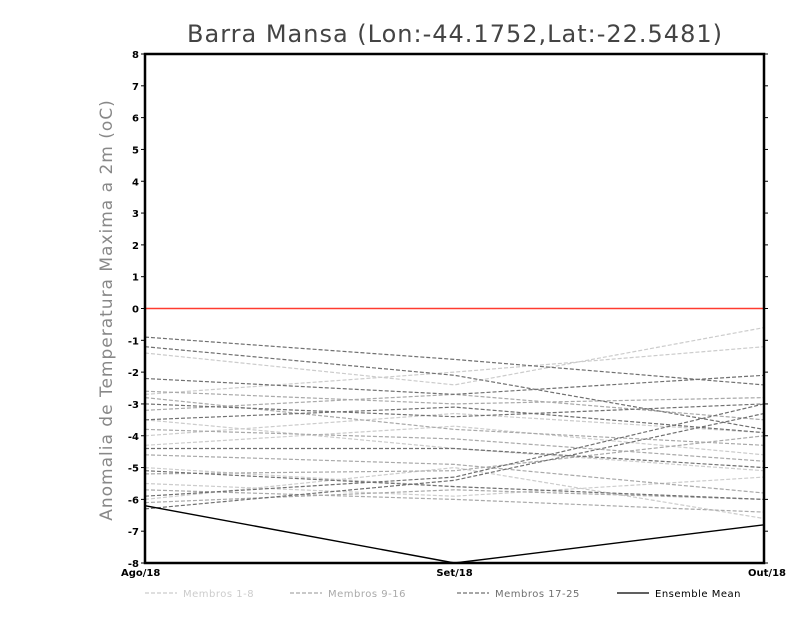 The width and height of the screenshot is (800, 618). I want to click on legend-label: Membros 1-8, so click(218, 594).